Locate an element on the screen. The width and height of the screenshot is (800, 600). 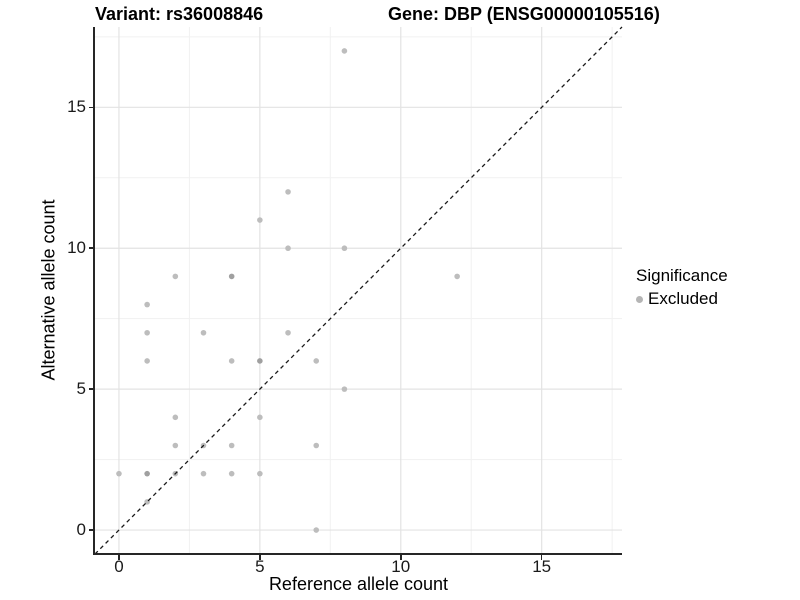
y-tick-label: 15 is located at coordinates (76, 107).